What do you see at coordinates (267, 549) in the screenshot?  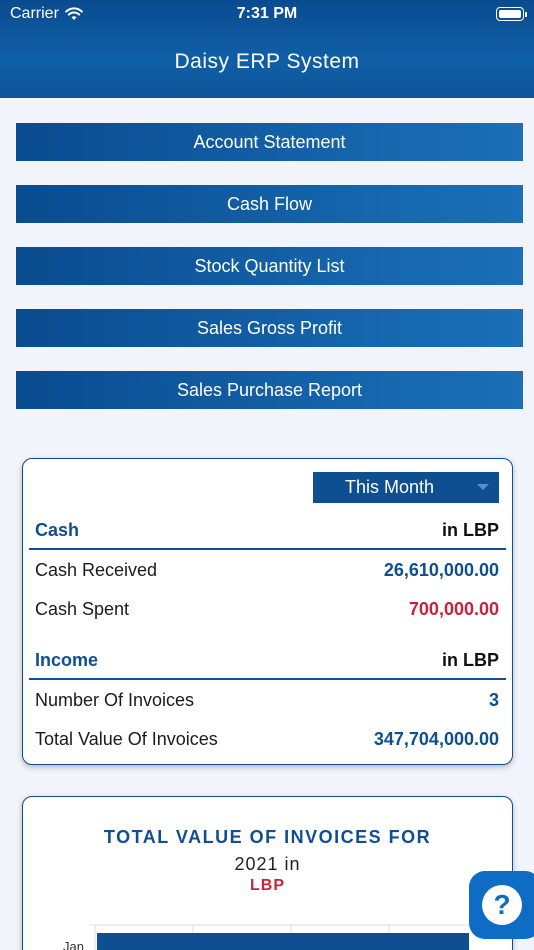 I see `cash-divider` at bounding box center [267, 549].